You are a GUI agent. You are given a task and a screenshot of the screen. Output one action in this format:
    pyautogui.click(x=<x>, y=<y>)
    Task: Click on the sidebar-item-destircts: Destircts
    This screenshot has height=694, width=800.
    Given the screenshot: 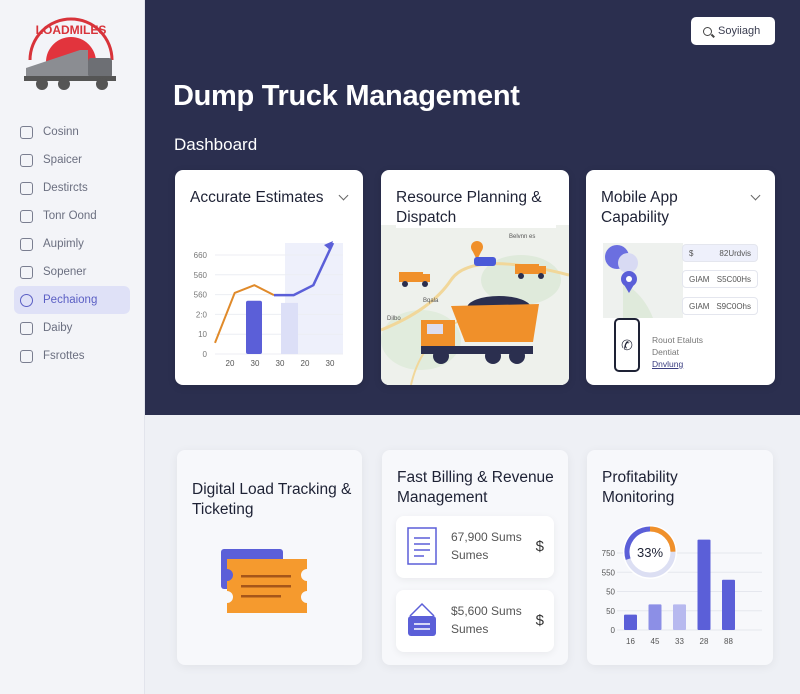 What is the action you would take?
    pyautogui.click(x=72, y=188)
    